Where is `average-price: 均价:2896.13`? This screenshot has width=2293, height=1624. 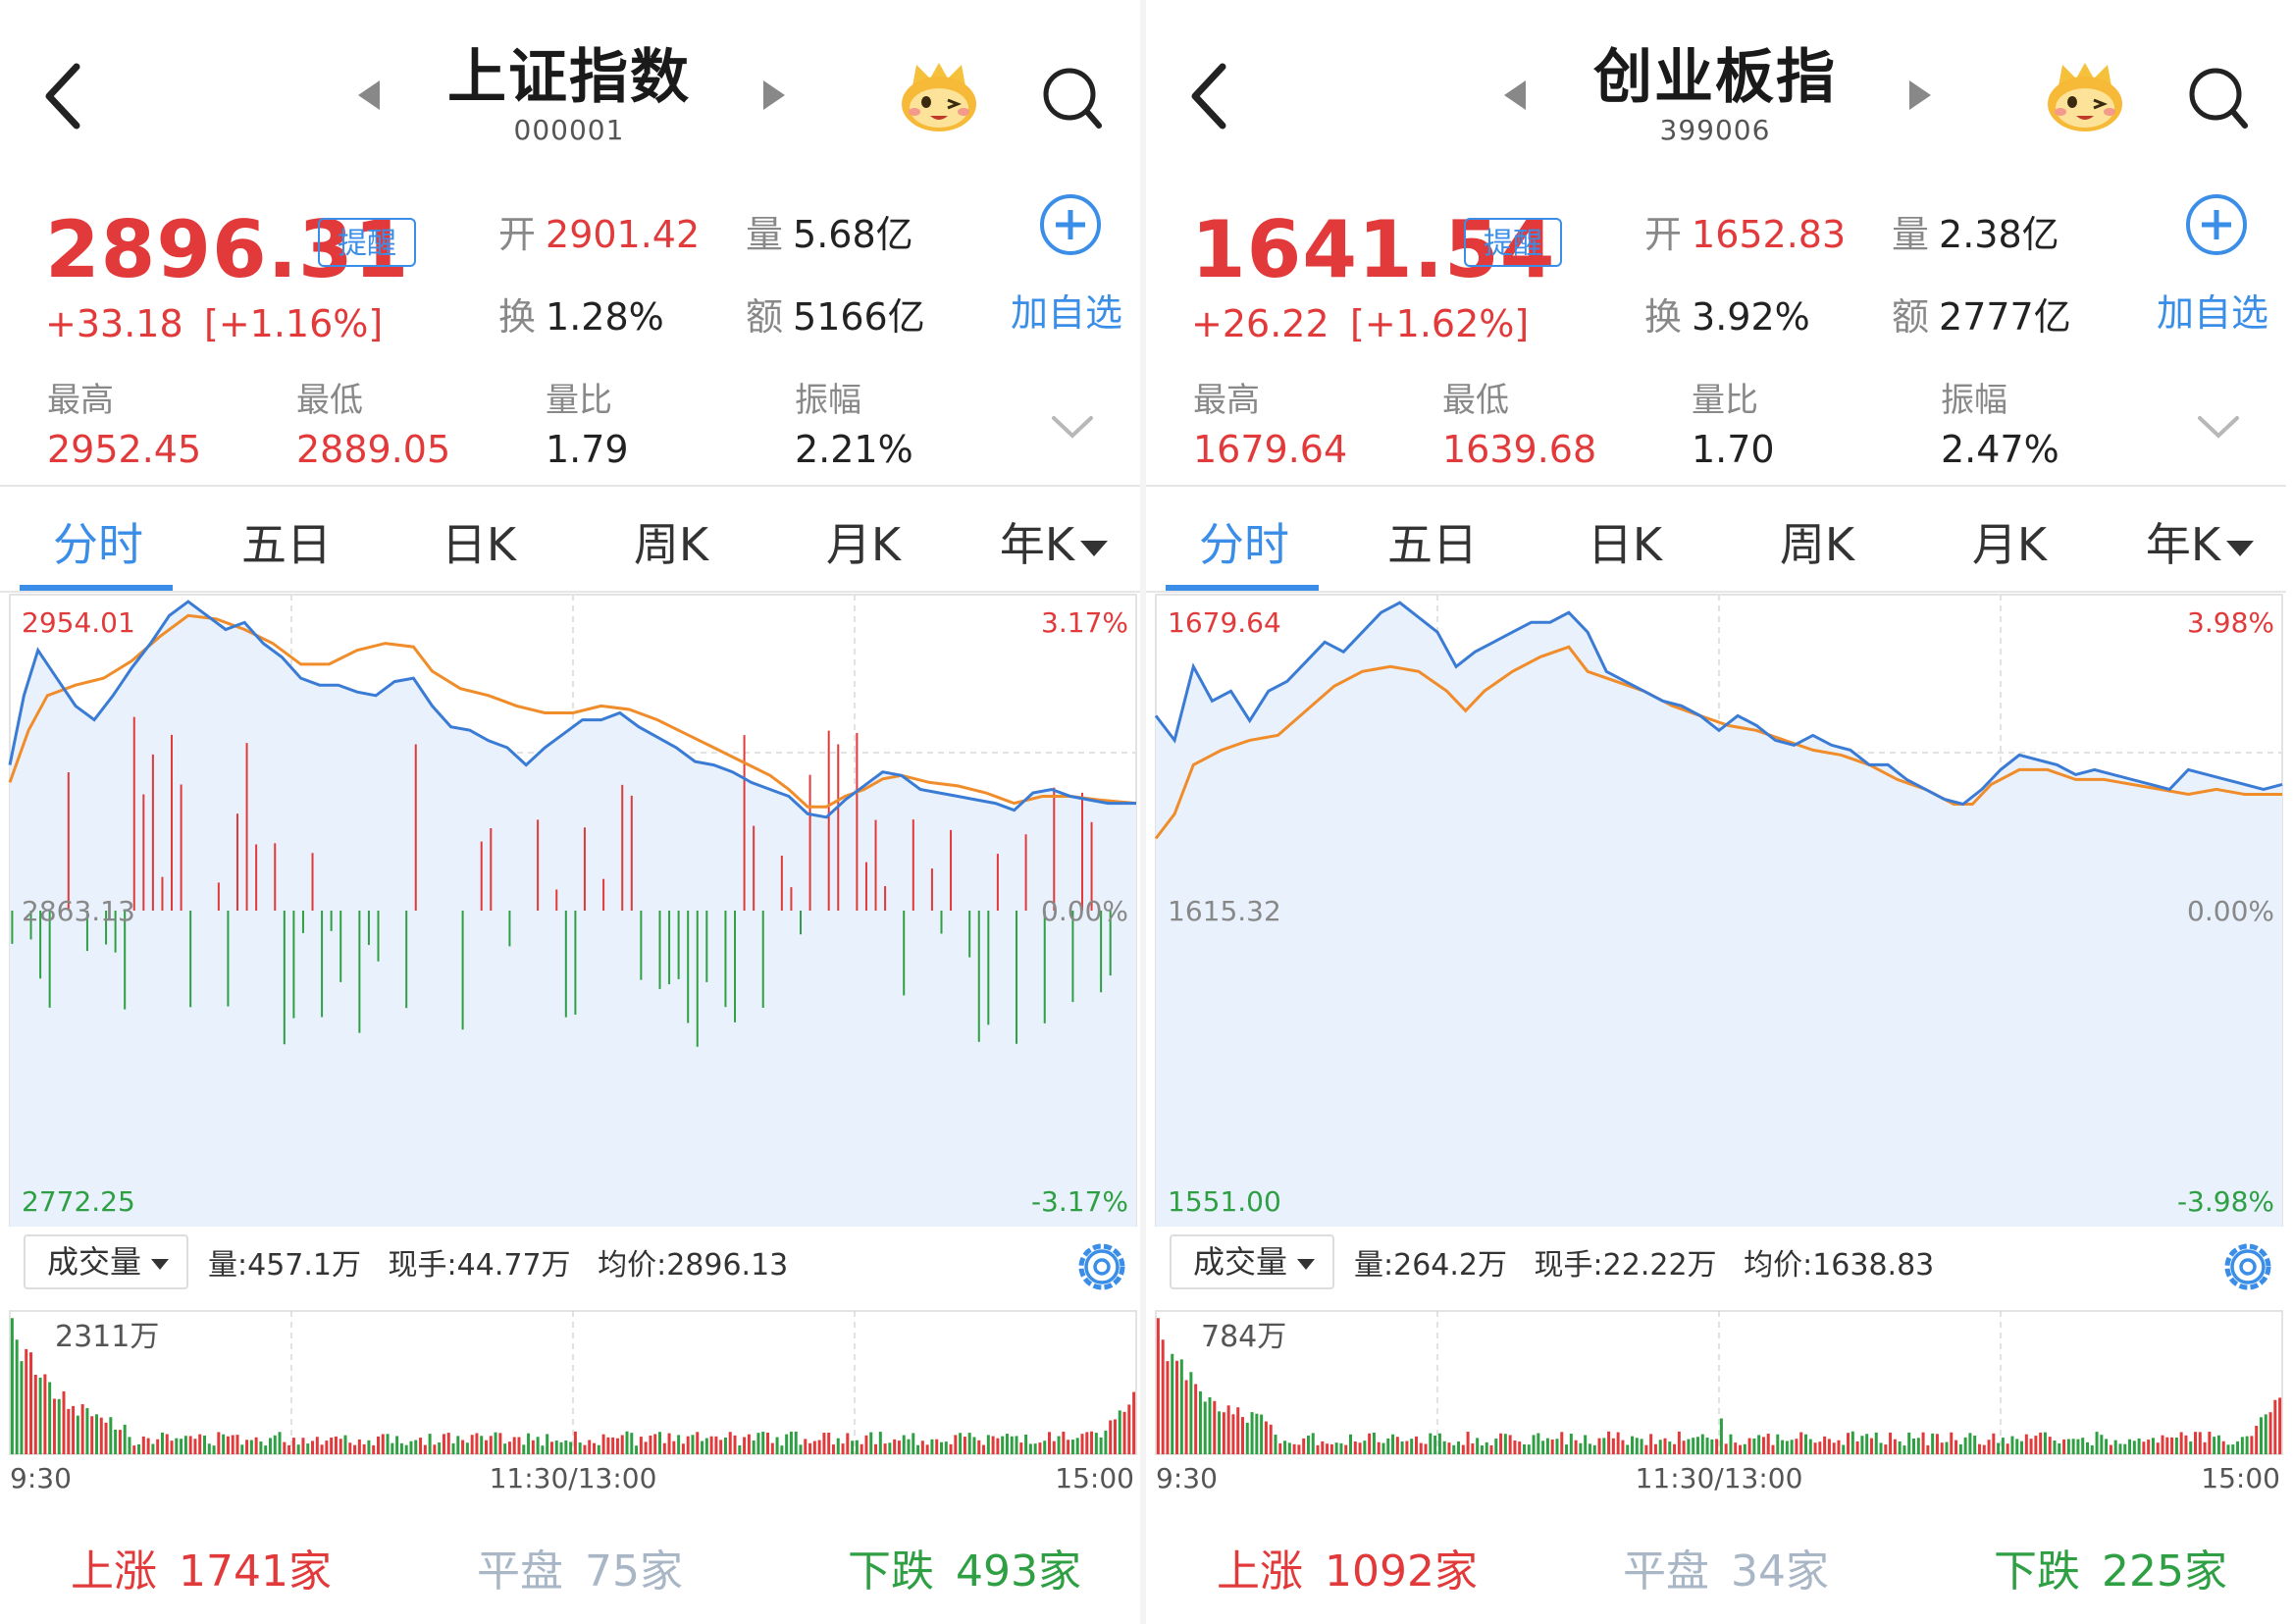
average-price: 均价:2896.13 is located at coordinates (693, 1265).